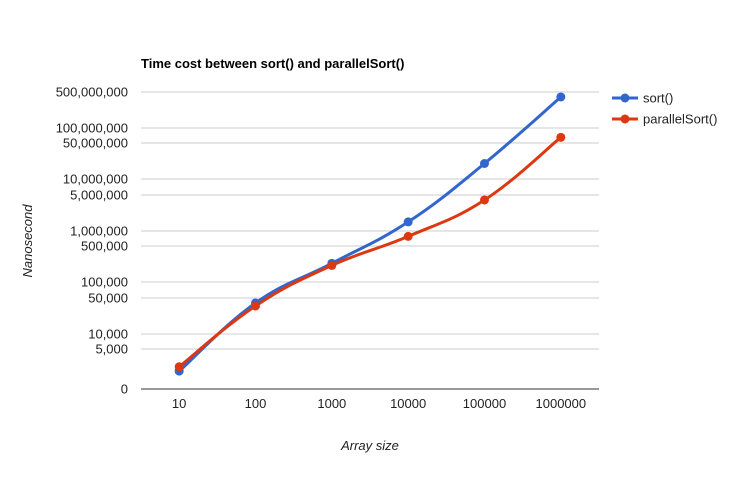  What do you see at coordinates (95, 143) in the screenshot?
I see `y-tick-label: 50,000,000` at bounding box center [95, 143].